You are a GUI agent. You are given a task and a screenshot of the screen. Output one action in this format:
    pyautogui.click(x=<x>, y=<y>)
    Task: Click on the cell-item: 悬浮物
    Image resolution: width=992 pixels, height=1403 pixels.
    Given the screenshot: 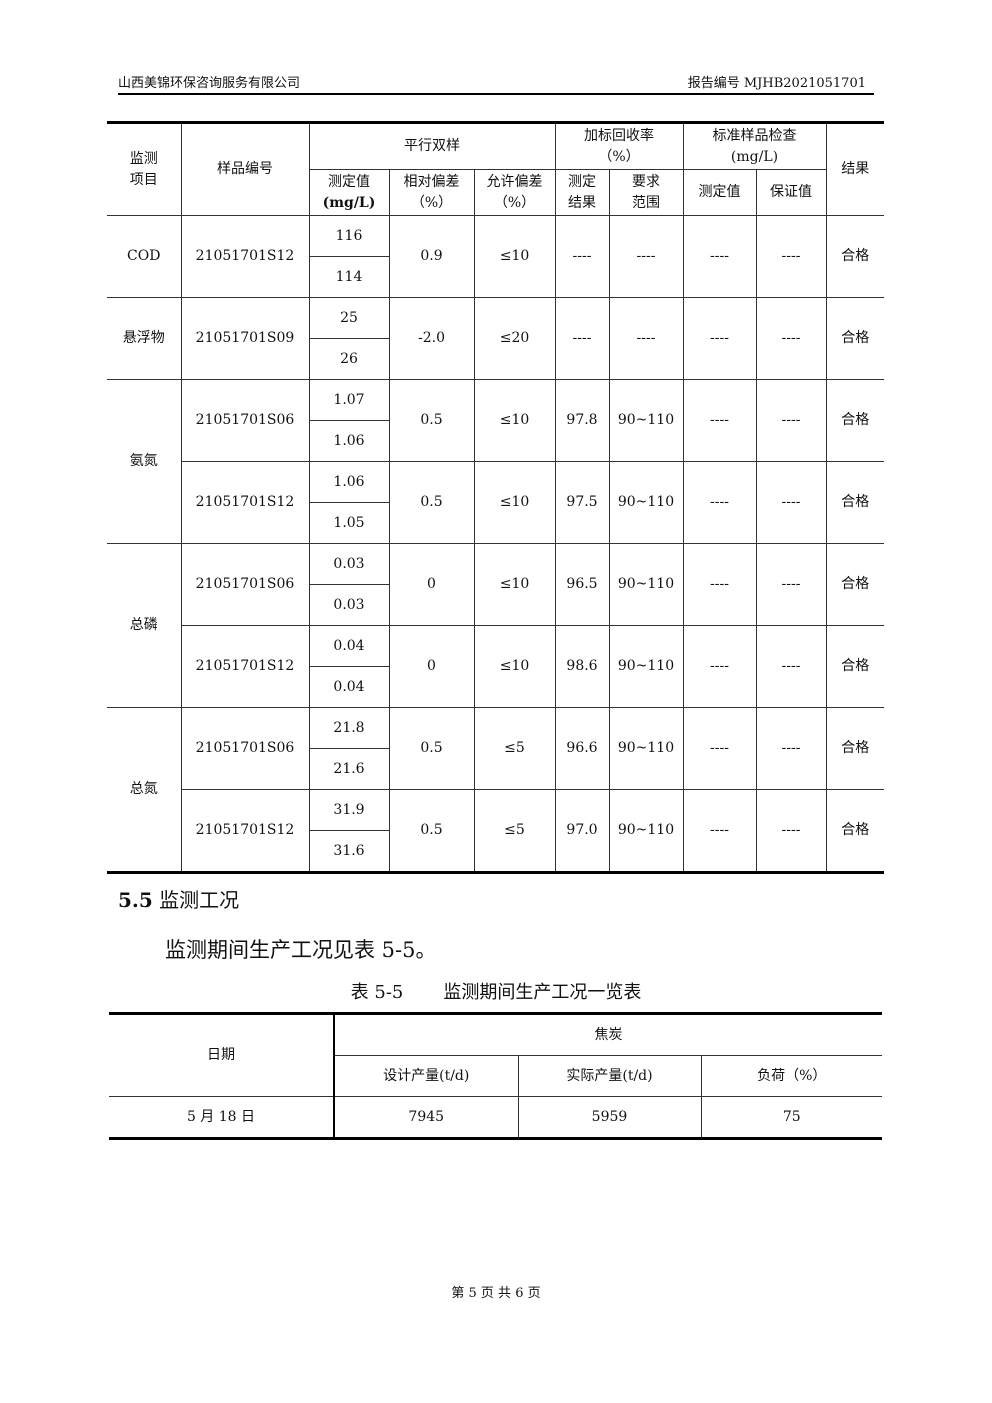 What is the action you would take?
    pyautogui.click(x=144, y=338)
    